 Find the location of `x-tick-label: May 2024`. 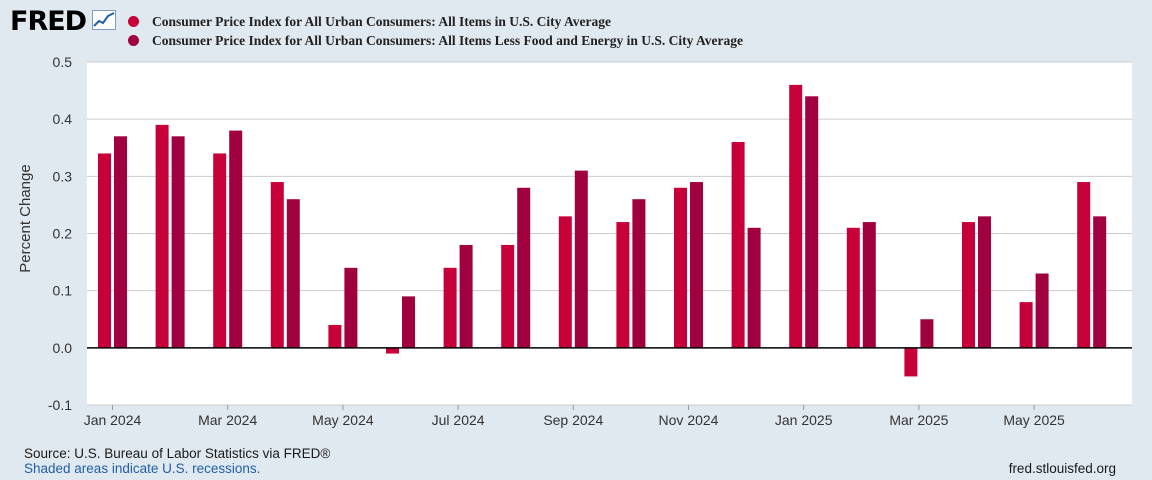

x-tick-label: May 2024 is located at coordinates (343, 420).